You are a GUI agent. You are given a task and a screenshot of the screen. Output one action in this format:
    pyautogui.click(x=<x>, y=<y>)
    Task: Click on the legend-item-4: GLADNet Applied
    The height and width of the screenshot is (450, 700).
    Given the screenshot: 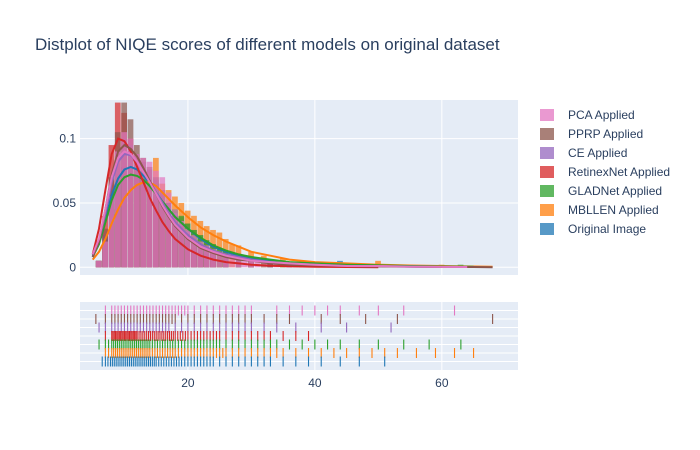 What is the action you would take?
    pyautogui.click(x=601, y=191)
    